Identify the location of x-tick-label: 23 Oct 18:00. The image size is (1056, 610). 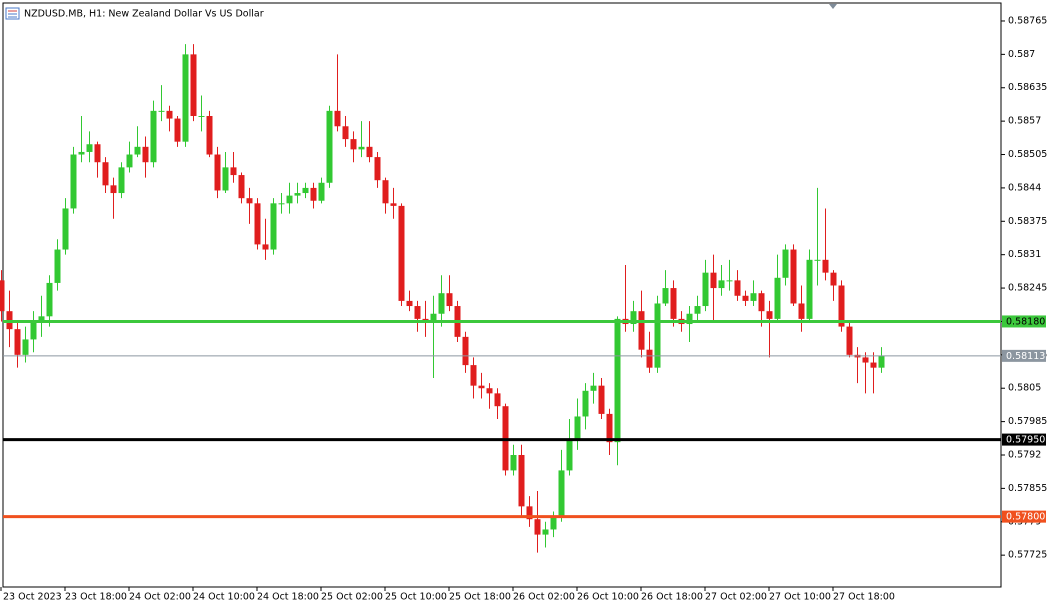
(96, 597).